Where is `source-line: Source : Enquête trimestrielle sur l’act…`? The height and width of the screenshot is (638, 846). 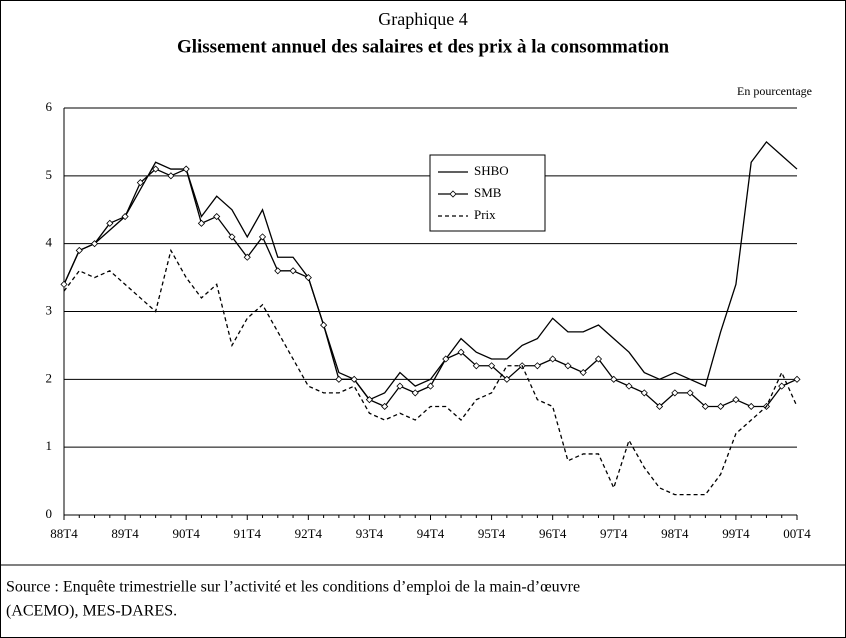 source-line: Source : Enquête trimestrielle sur l’act… is located at coordinates (293, 587).